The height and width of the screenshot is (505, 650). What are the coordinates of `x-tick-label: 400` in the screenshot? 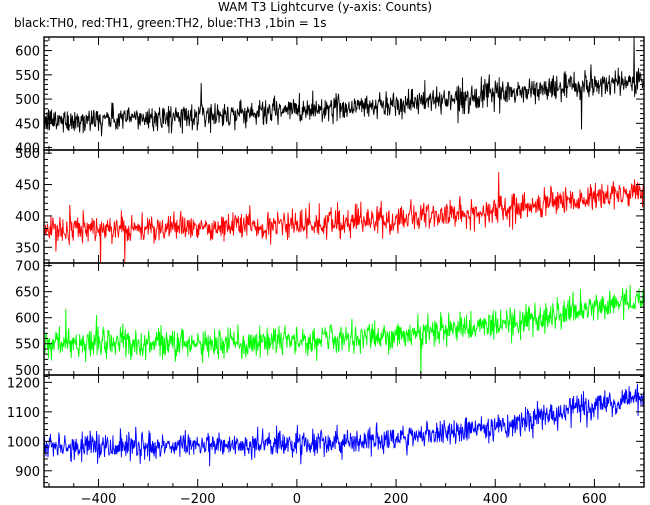 It's located at (495, 498).